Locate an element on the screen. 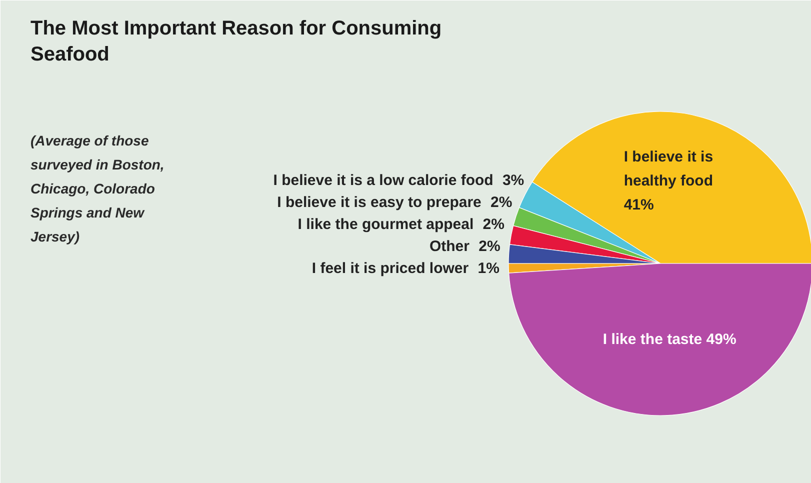 This screenshot has width=811, height=483. slice-label: I believe it is a low calorie food is located at coordinates (383, 180).